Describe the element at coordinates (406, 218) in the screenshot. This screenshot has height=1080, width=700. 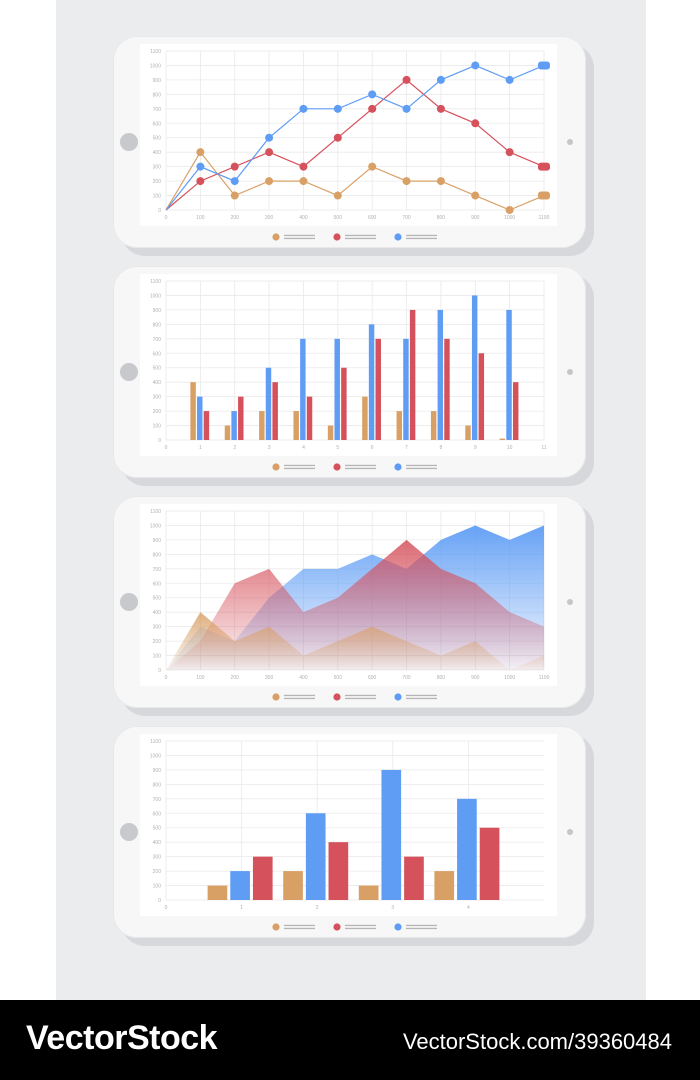
I see `x-tick-label: 700` at that location.